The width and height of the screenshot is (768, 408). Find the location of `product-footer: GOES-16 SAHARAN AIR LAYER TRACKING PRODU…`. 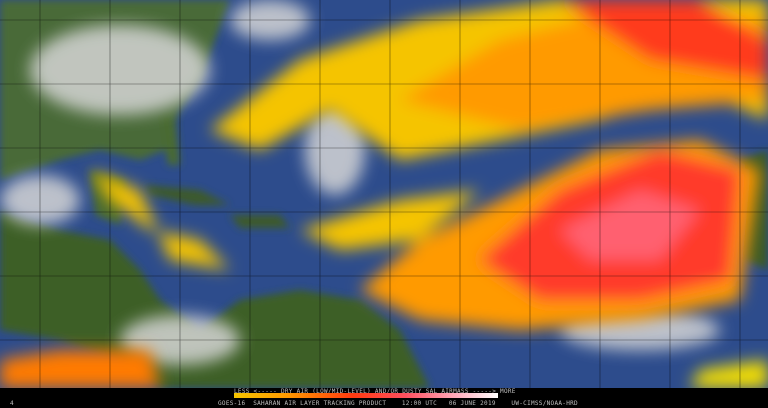

product-footer: GOES-16 SAHARAN AIR LAYER TRACKING PRODU… is located at coordinates (398, 403).